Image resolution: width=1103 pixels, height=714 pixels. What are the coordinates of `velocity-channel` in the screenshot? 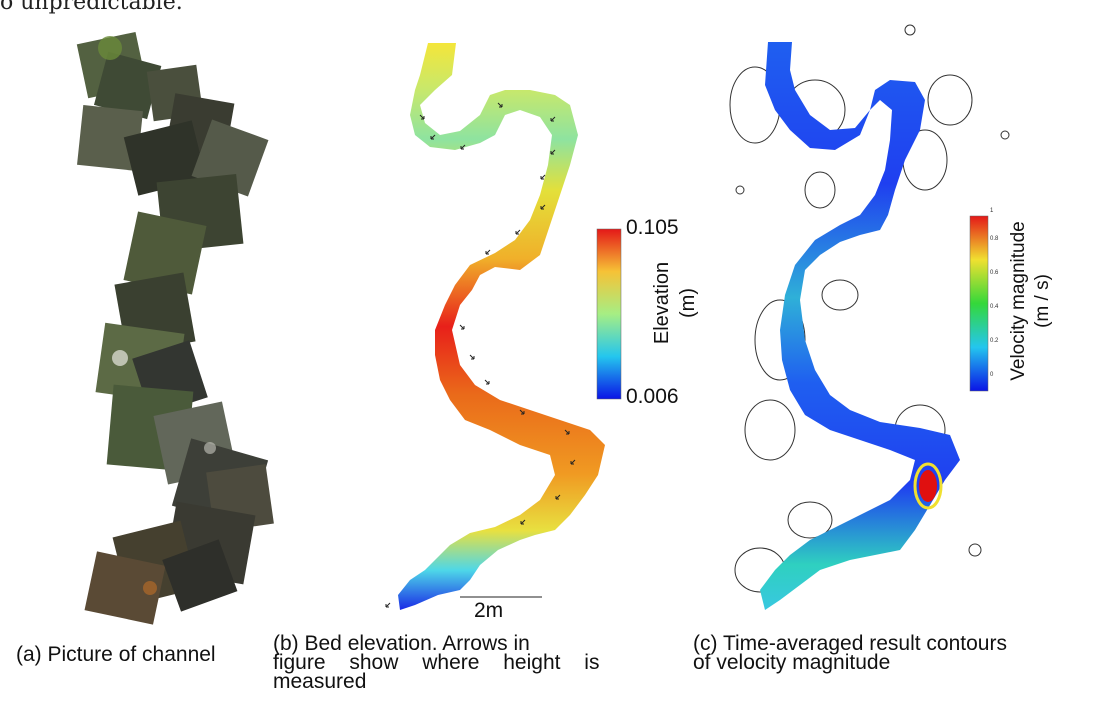 It's located at (860, 326).